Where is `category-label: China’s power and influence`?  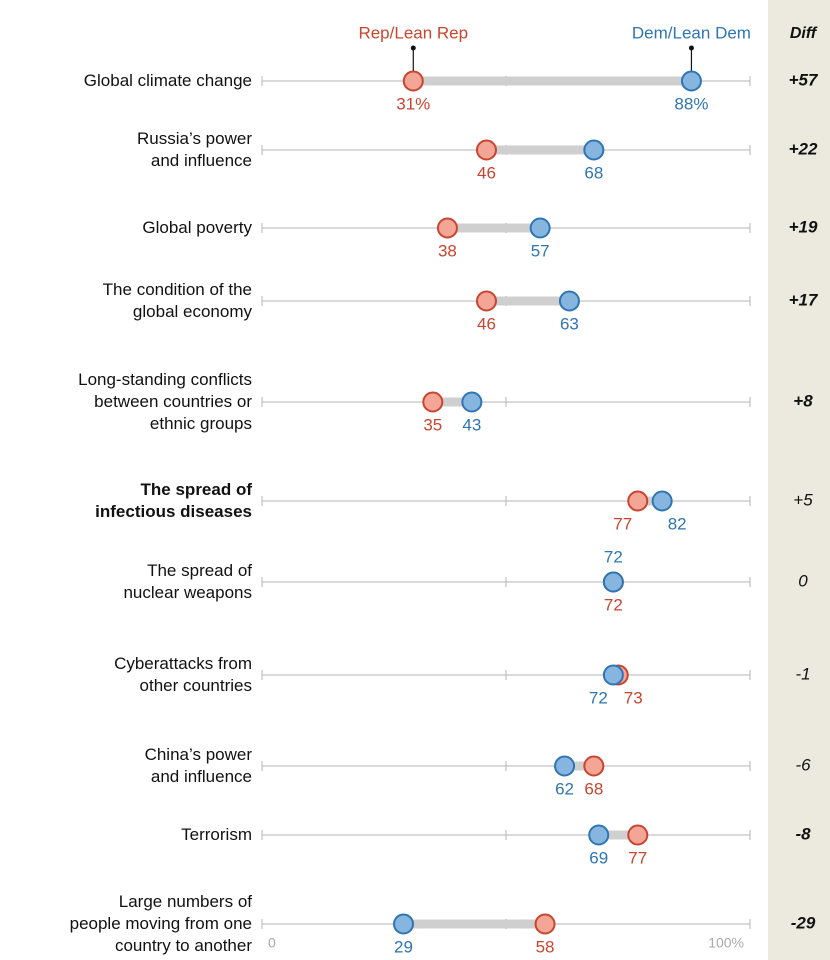 category-label: China’s power and influence is located at coordinates (198, 765).